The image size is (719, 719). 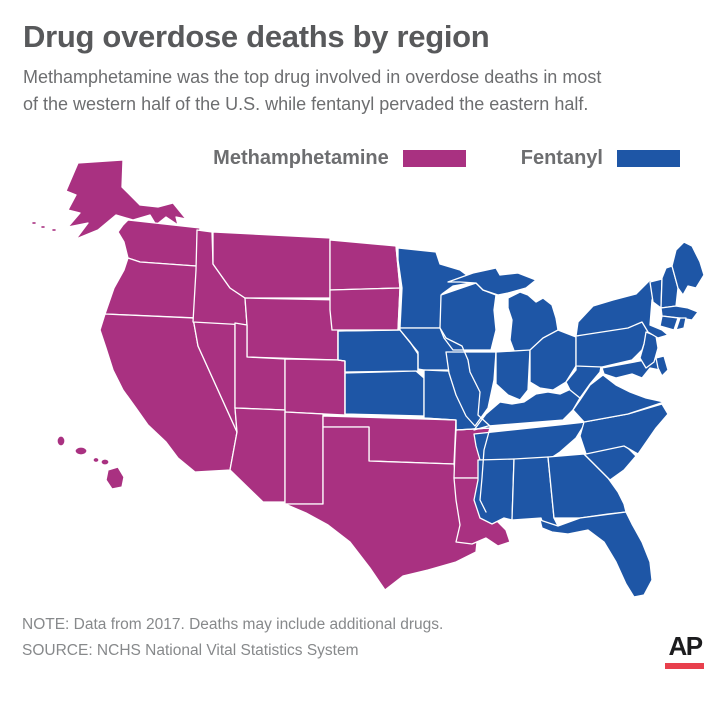 What do you see at coordinates (271, 265) in the screenshot?
I see `state-montana` at bounding box center [271, 265].